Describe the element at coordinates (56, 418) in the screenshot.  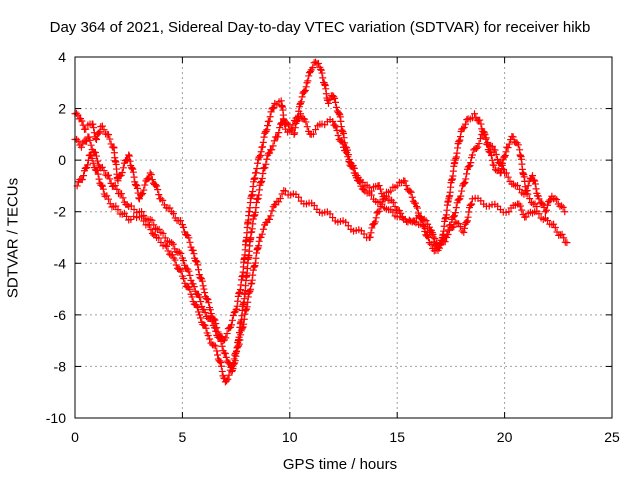
I see `y-tick-label: -10` at that location.